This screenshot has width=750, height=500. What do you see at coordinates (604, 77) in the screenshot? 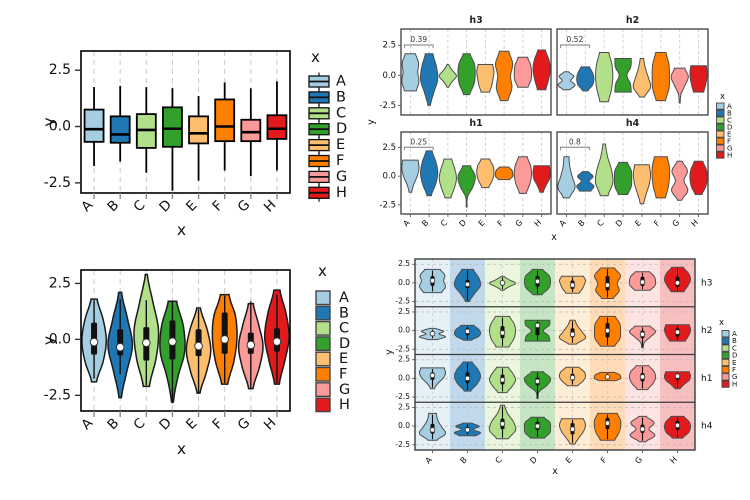
I see `violin-h2-C` at bounding box center [604, 77].